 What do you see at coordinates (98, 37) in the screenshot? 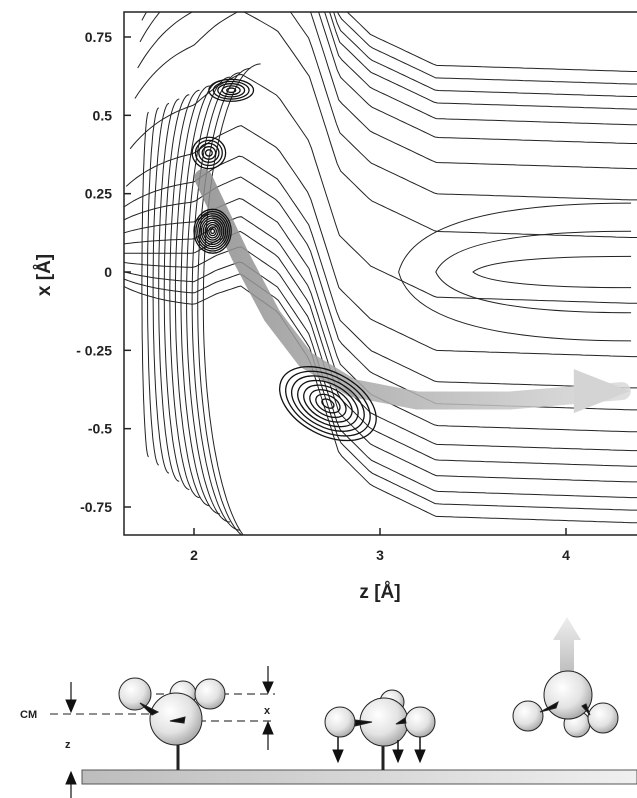
I see `y-tick-label: 0.75` at bounding box center [98, 37].